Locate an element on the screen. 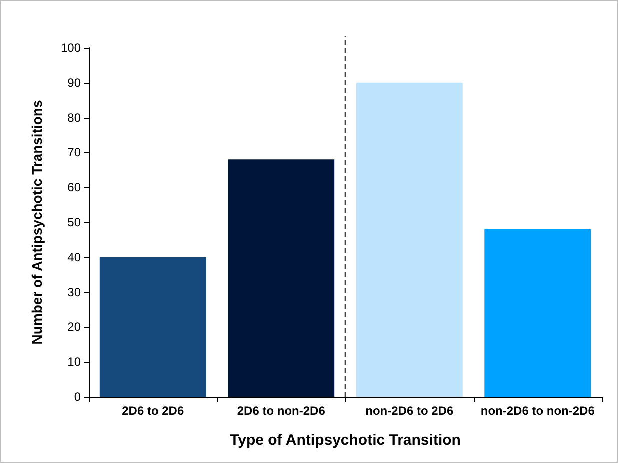 The image size is (618, 463). y-tick-label: 60 is located at coordinates (75, 187).